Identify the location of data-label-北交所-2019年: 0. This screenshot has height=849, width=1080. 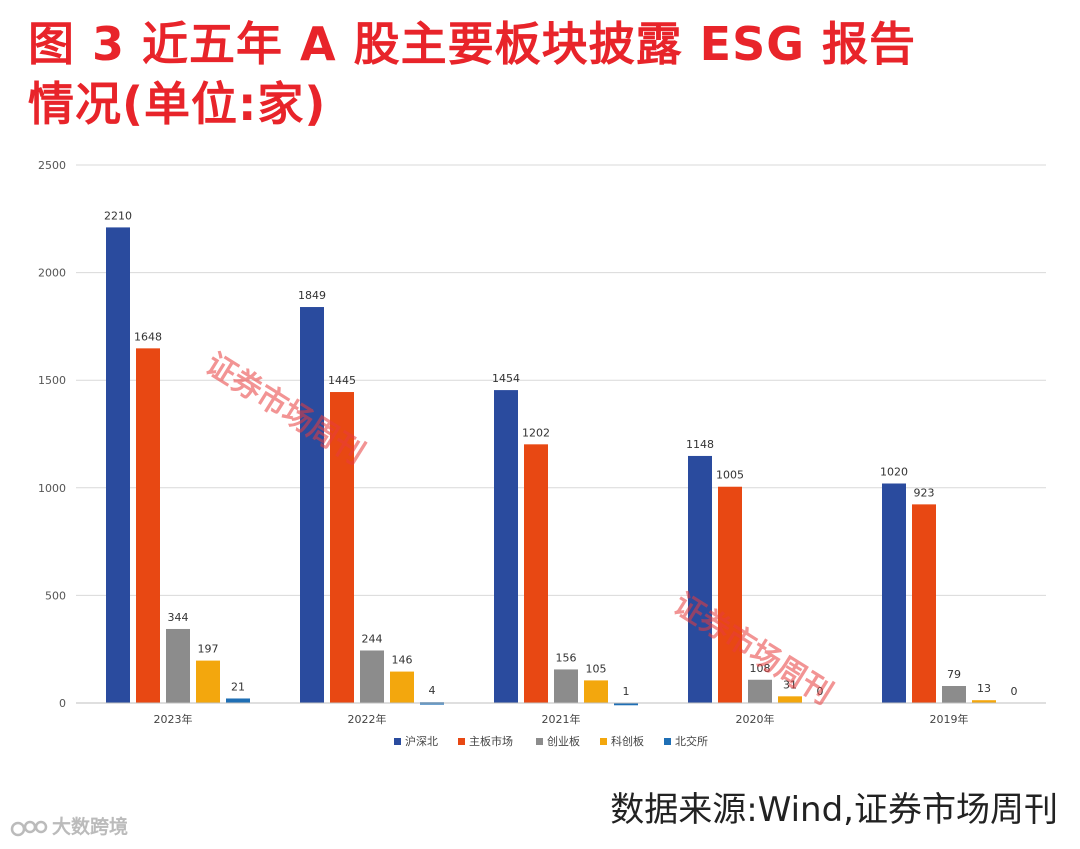
(1014, 691).